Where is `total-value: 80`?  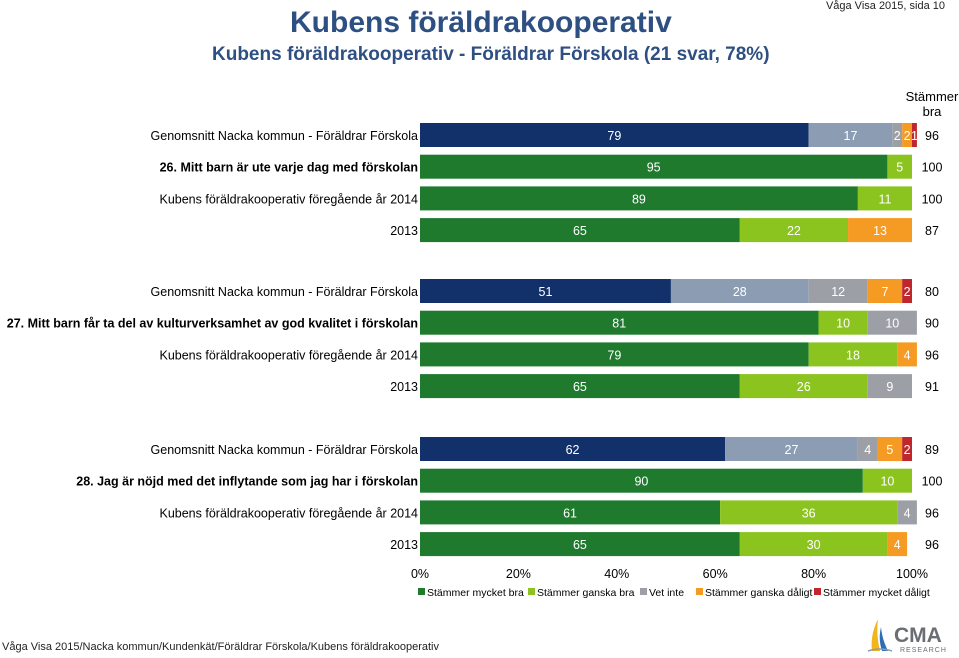 total-value: 80 is located at coordinates (932, 292).